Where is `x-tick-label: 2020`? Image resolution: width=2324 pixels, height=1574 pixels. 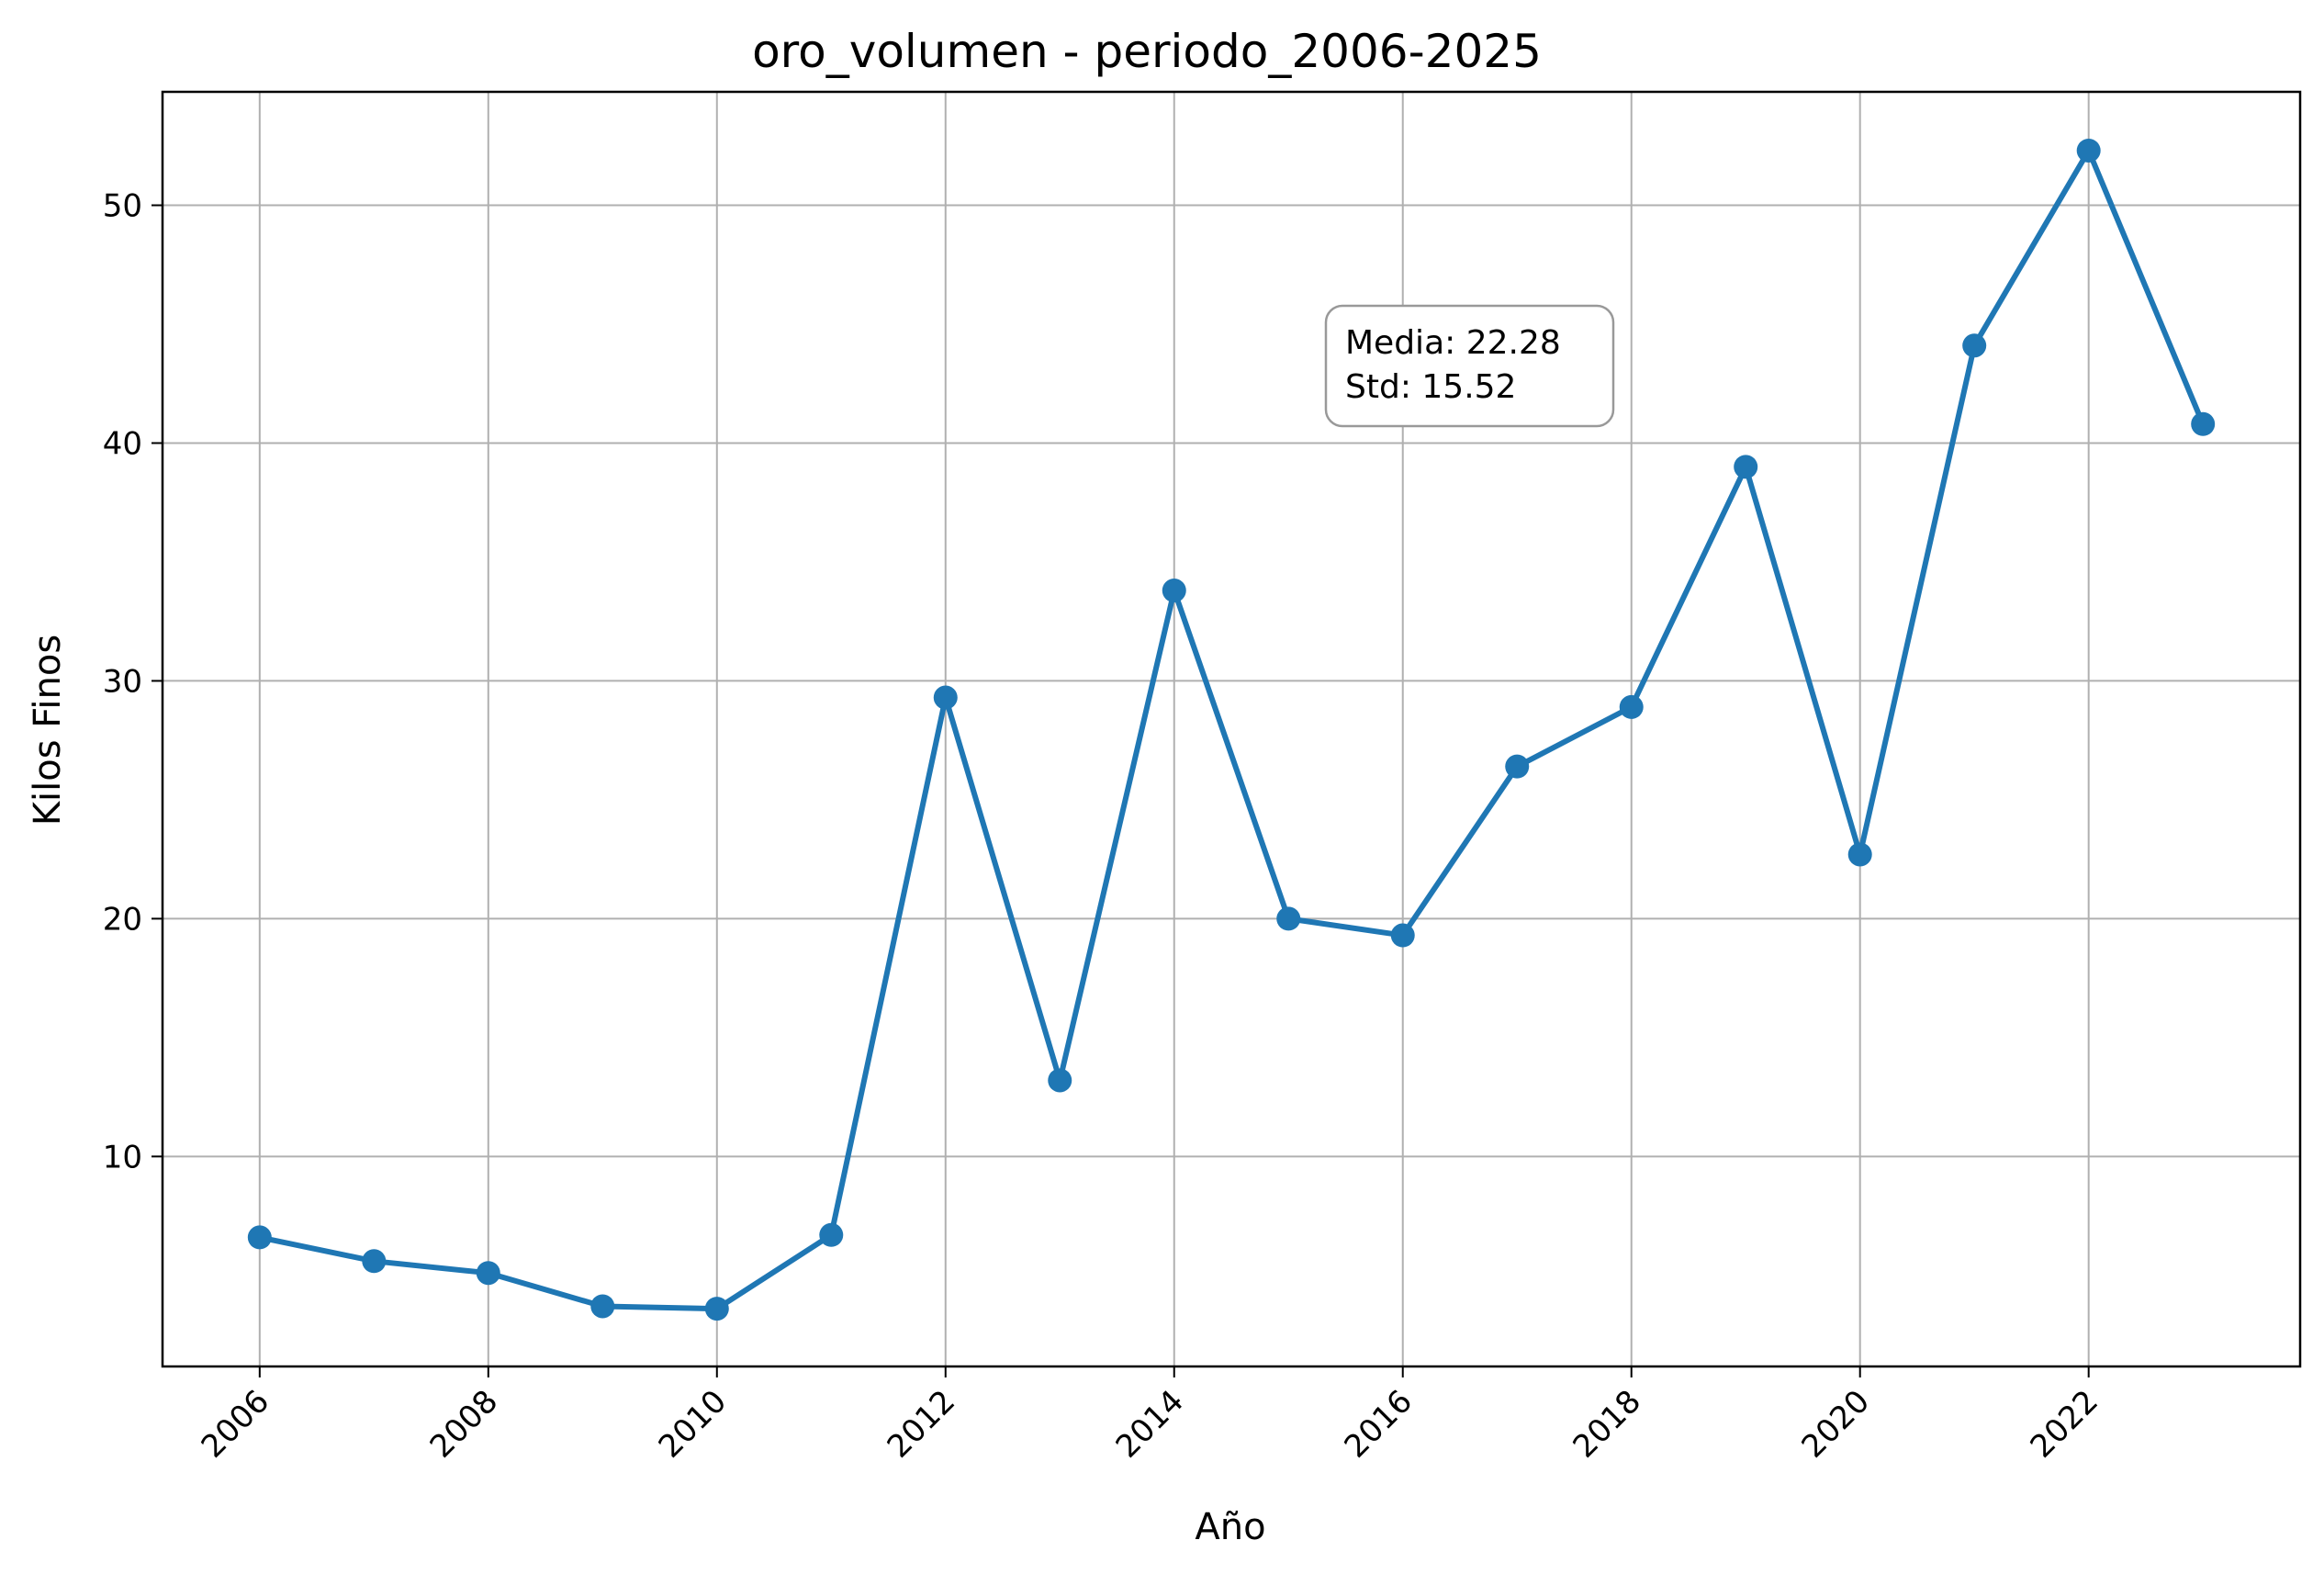 x-tick-label: 2020 is located at coordinates (1836, 1424).